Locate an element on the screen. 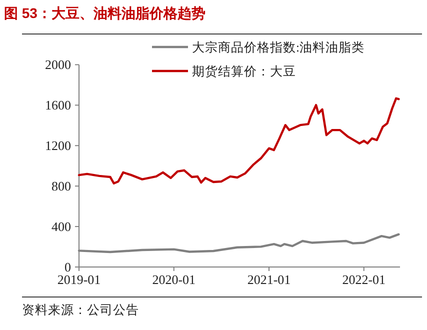 This screenshot has width=427, height=330. y-tick-label: 800 is located at coordinates (61, 186).